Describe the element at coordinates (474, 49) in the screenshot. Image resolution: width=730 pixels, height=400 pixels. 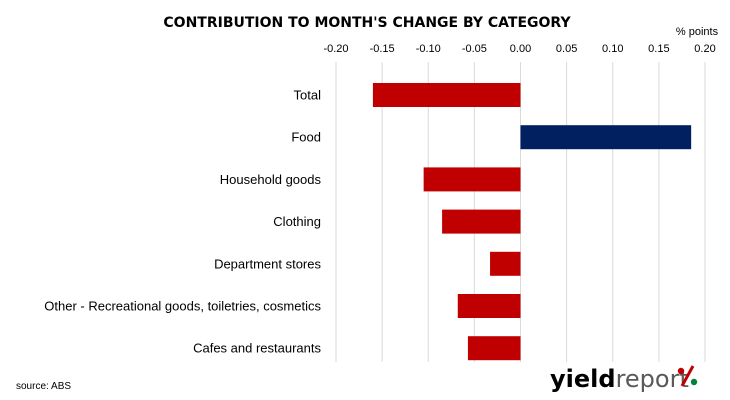
I see `x-tick-label: -0.05` at that location.